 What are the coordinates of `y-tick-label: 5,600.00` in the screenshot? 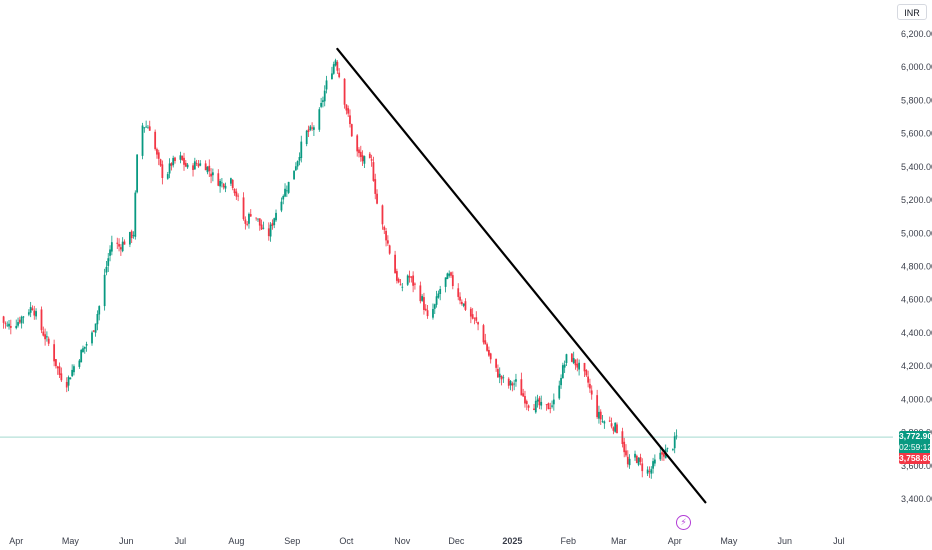 It's located at (916, 134).